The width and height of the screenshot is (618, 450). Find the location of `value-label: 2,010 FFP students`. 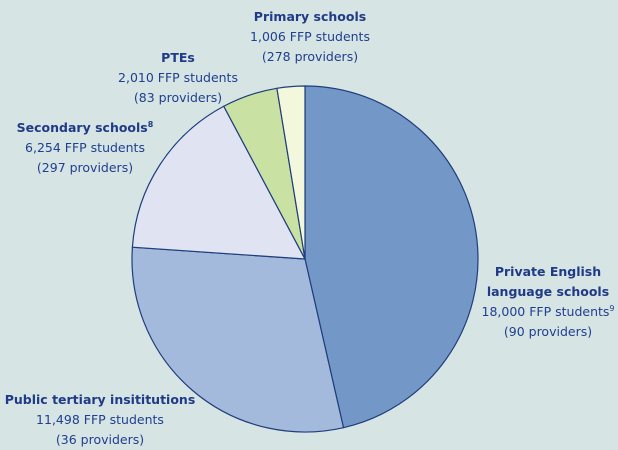

value-label: 2,010 FFP students is located at coordinates (178, 77).